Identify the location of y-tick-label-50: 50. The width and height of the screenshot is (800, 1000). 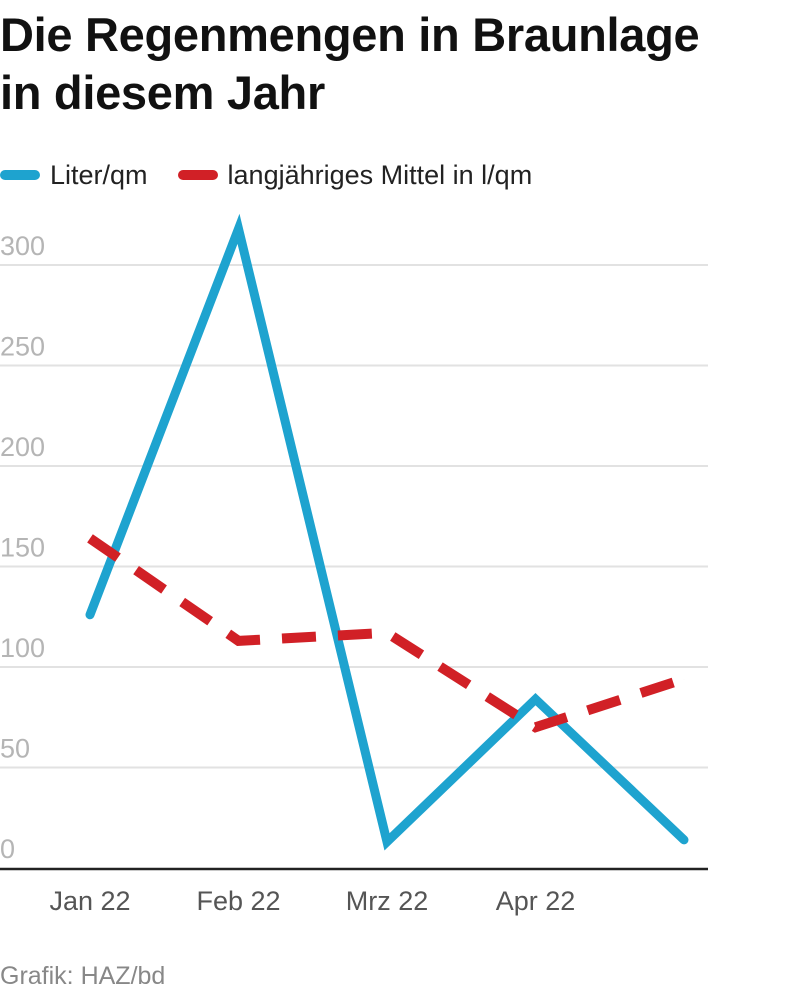
(15, 749).